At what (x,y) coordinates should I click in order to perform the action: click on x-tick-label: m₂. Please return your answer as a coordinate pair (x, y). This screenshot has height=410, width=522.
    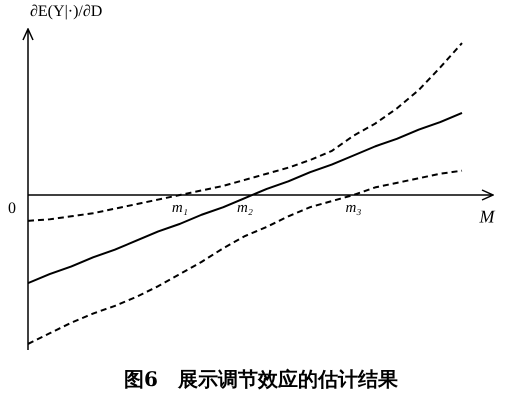
    Looking at the image, I should click on (245, 208).